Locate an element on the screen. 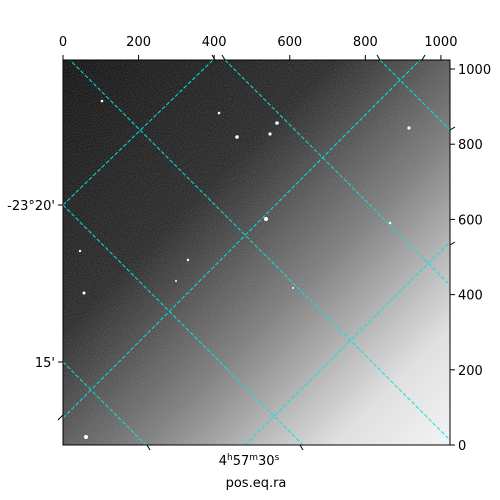 The height and width of the screenshot is (500, 500). x-tick-label: 200 is located at coordinates (138, 42).